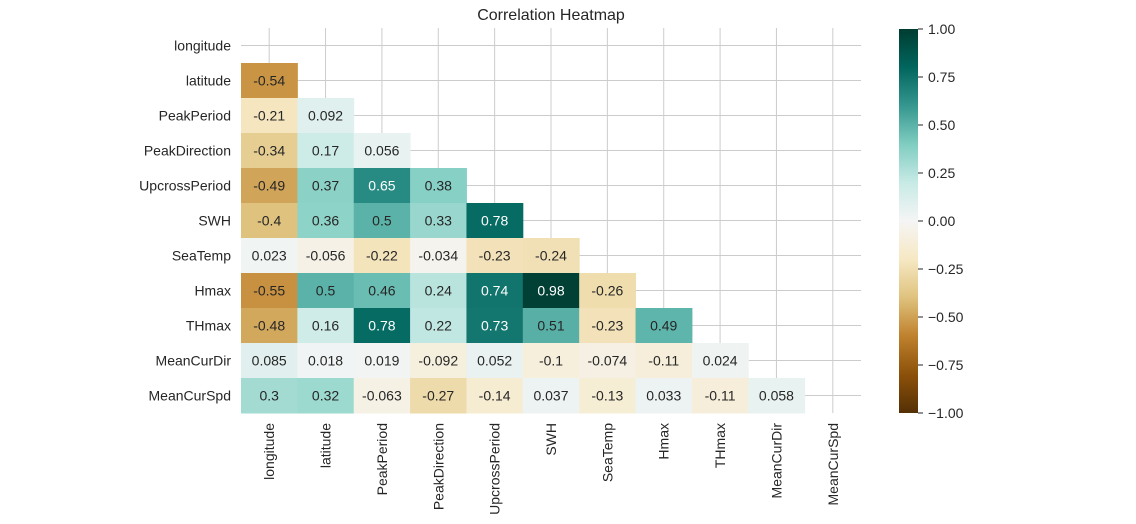 This screenshot has height=524, width=1136. Describe the element at coordinates (946, 317) in the screenshot. I see `colorbar-tick-label: −0.50` at that location.